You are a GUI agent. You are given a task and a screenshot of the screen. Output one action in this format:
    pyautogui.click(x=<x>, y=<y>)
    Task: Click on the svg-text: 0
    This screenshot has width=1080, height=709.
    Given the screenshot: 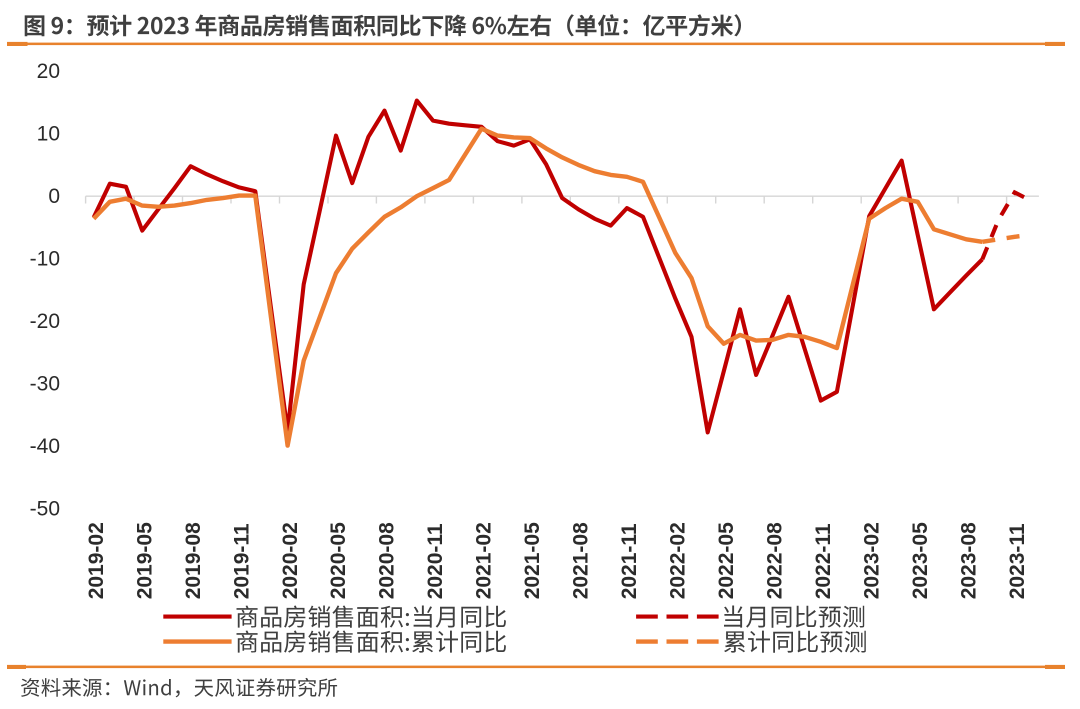 What is the action you would take?
    pyautogui.click(x=54, y=196)
    